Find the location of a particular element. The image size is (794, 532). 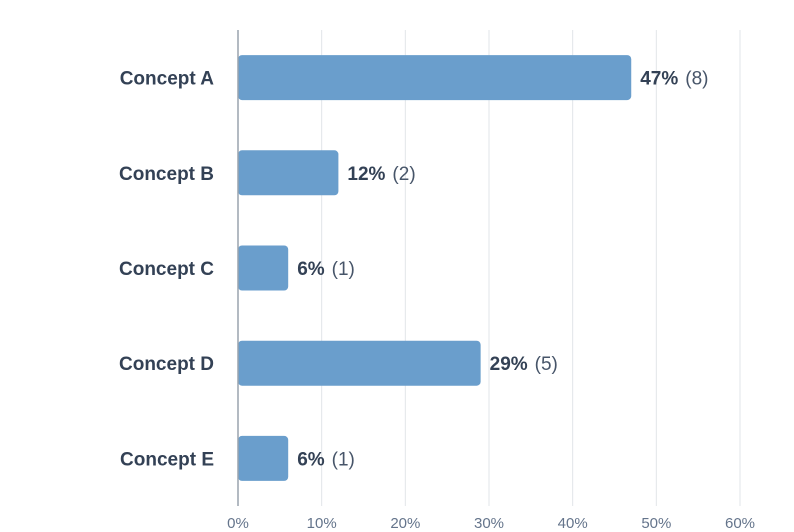

value-label: 29% (5) is located at coordinates (524, 364).